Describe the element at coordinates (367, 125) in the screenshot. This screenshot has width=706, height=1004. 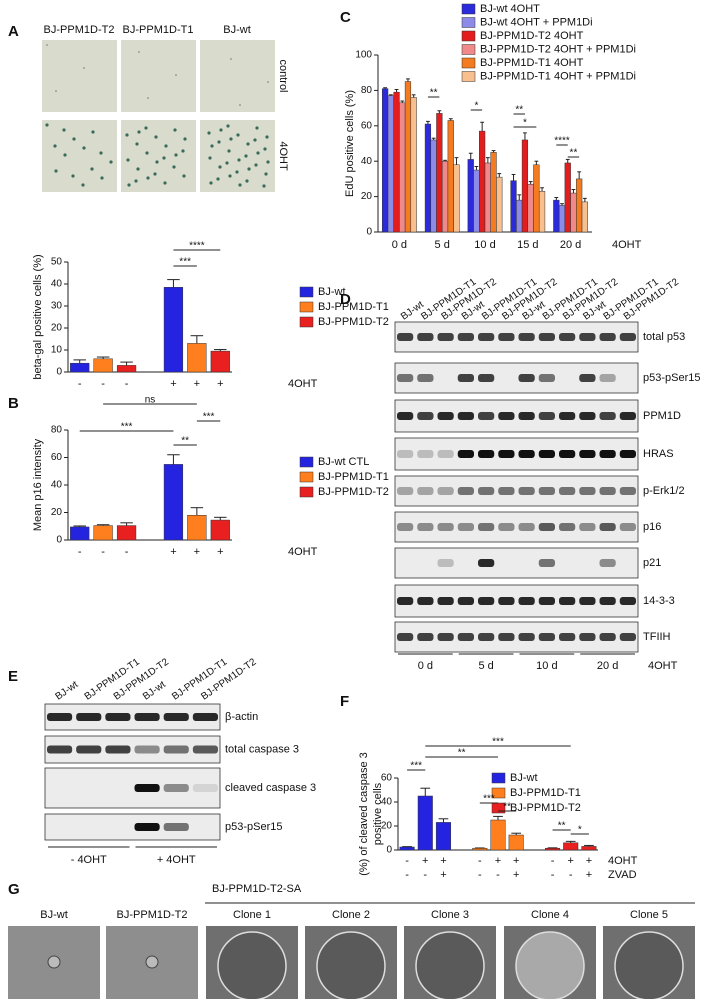
I see `y-tick-label: 60` at that location.